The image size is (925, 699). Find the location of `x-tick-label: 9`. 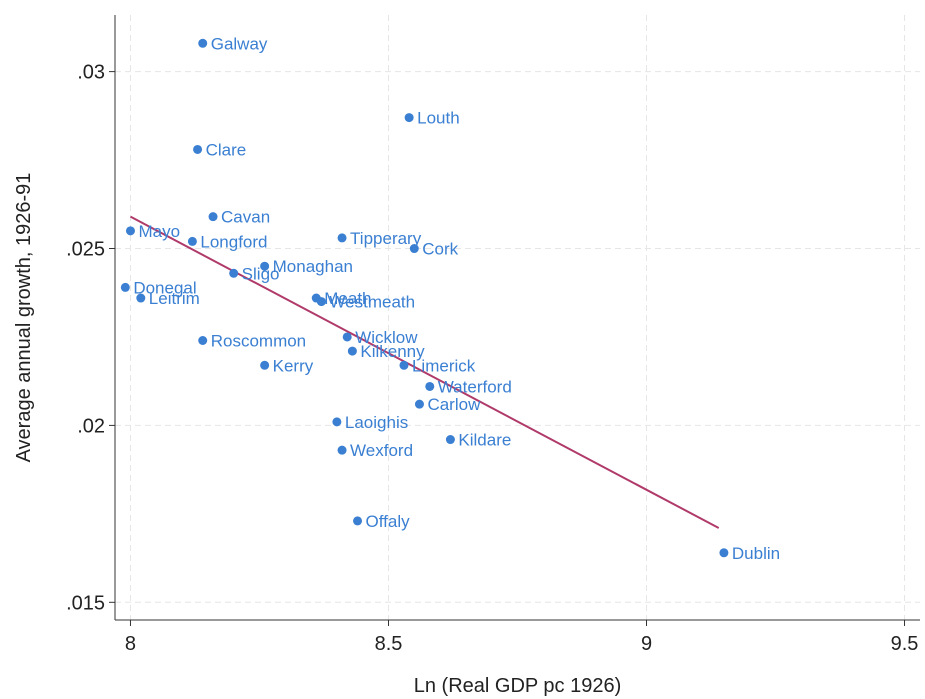

x-tick-label: 9 is located at coordinates (646, 644).